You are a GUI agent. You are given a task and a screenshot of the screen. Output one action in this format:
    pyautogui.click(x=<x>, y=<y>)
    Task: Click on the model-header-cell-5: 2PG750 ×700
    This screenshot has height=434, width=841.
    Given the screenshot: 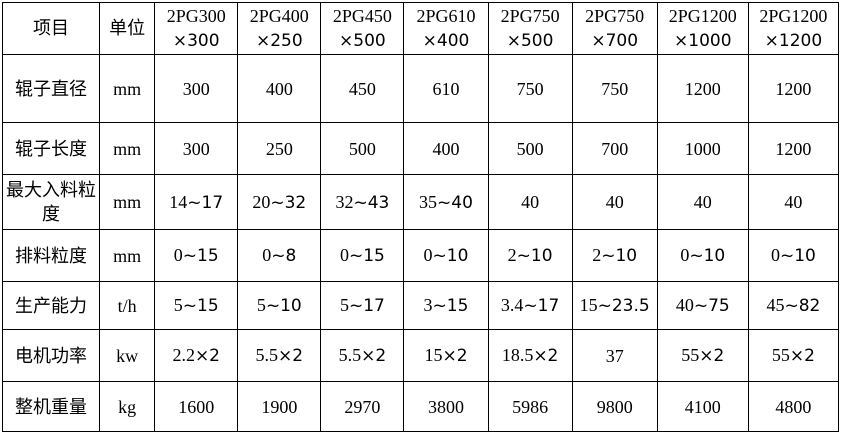 What is the action you would take?
    pyautogui.click(x=614, y=28)
    